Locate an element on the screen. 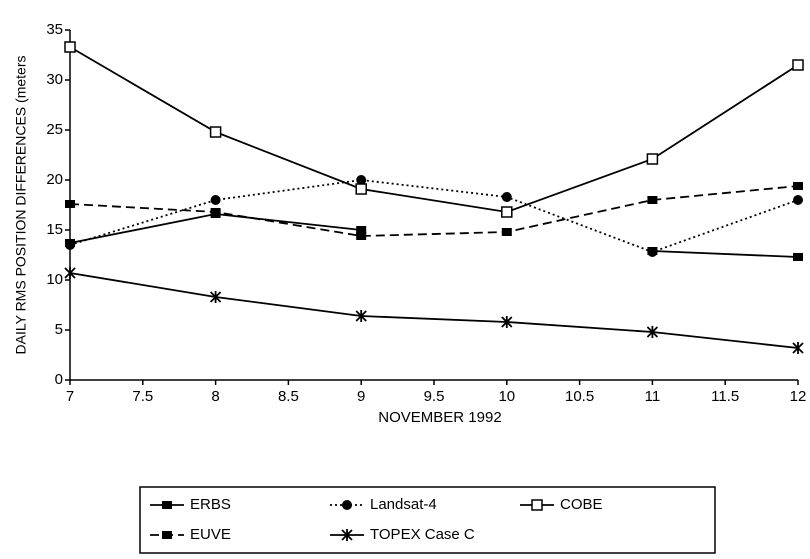 The height and width of the screenshot is (559, 810). y-tick-label: 5 is located at coordinates (59, 329).